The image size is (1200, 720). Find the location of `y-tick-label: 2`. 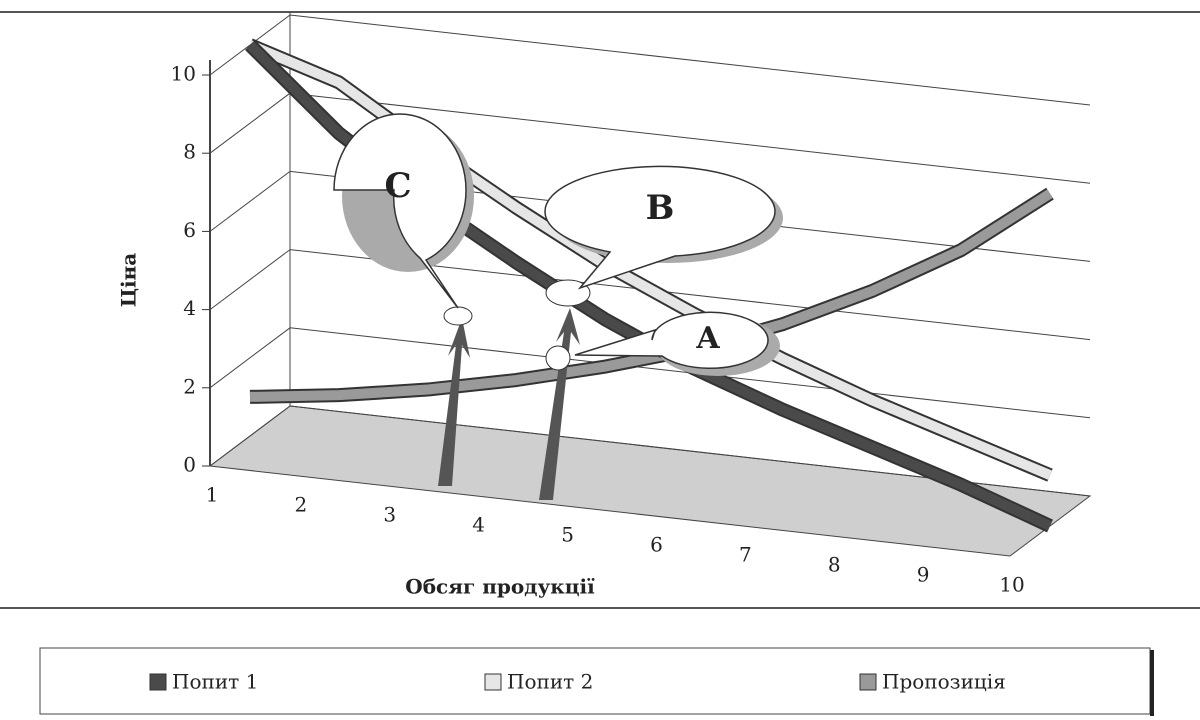

y-tick-label: 2 is located at coordinates (189, 386).